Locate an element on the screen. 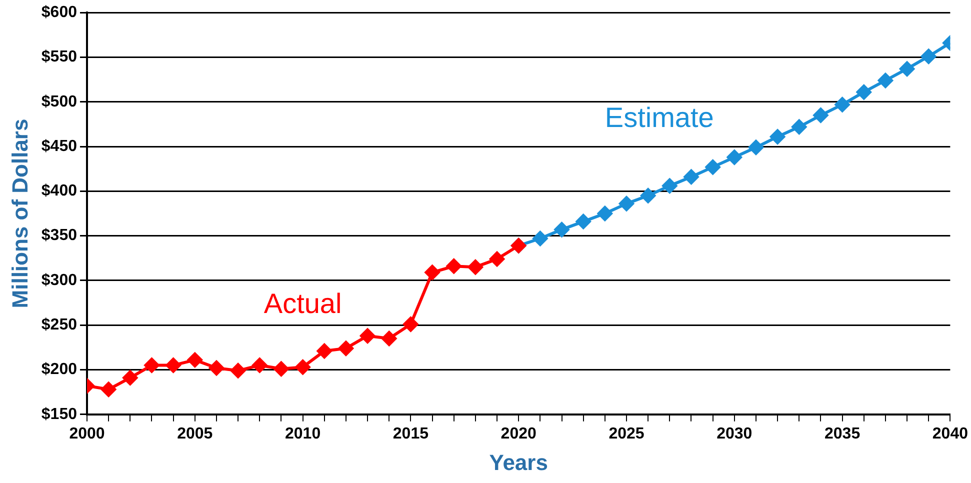 The image size is (971, 483). x-tick-label: 2035 is located at coordinates (842, 433).